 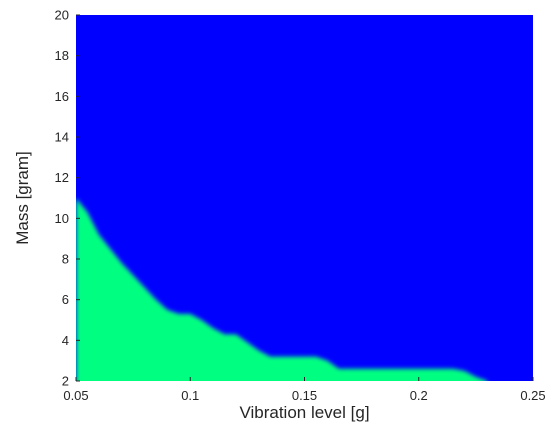 What do you see at coordinates (304, 412) in the screenshot?
I see `x-axis-label: Vibration level [g]` at bounding box center [304, 412].